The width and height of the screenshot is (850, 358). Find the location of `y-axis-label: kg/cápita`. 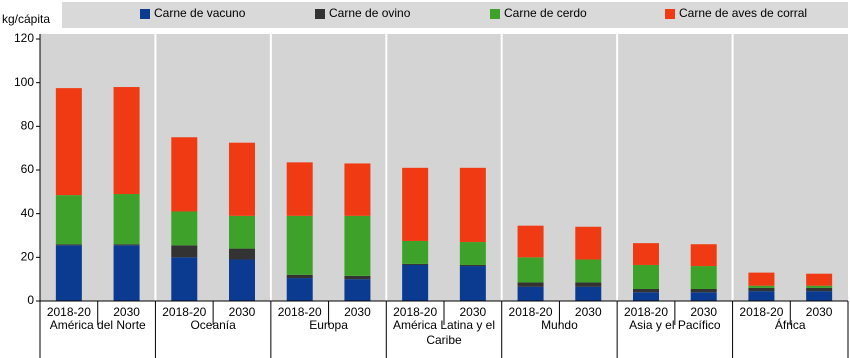

y-axis-label: kg/cápita is located at coordinates (26, 19).